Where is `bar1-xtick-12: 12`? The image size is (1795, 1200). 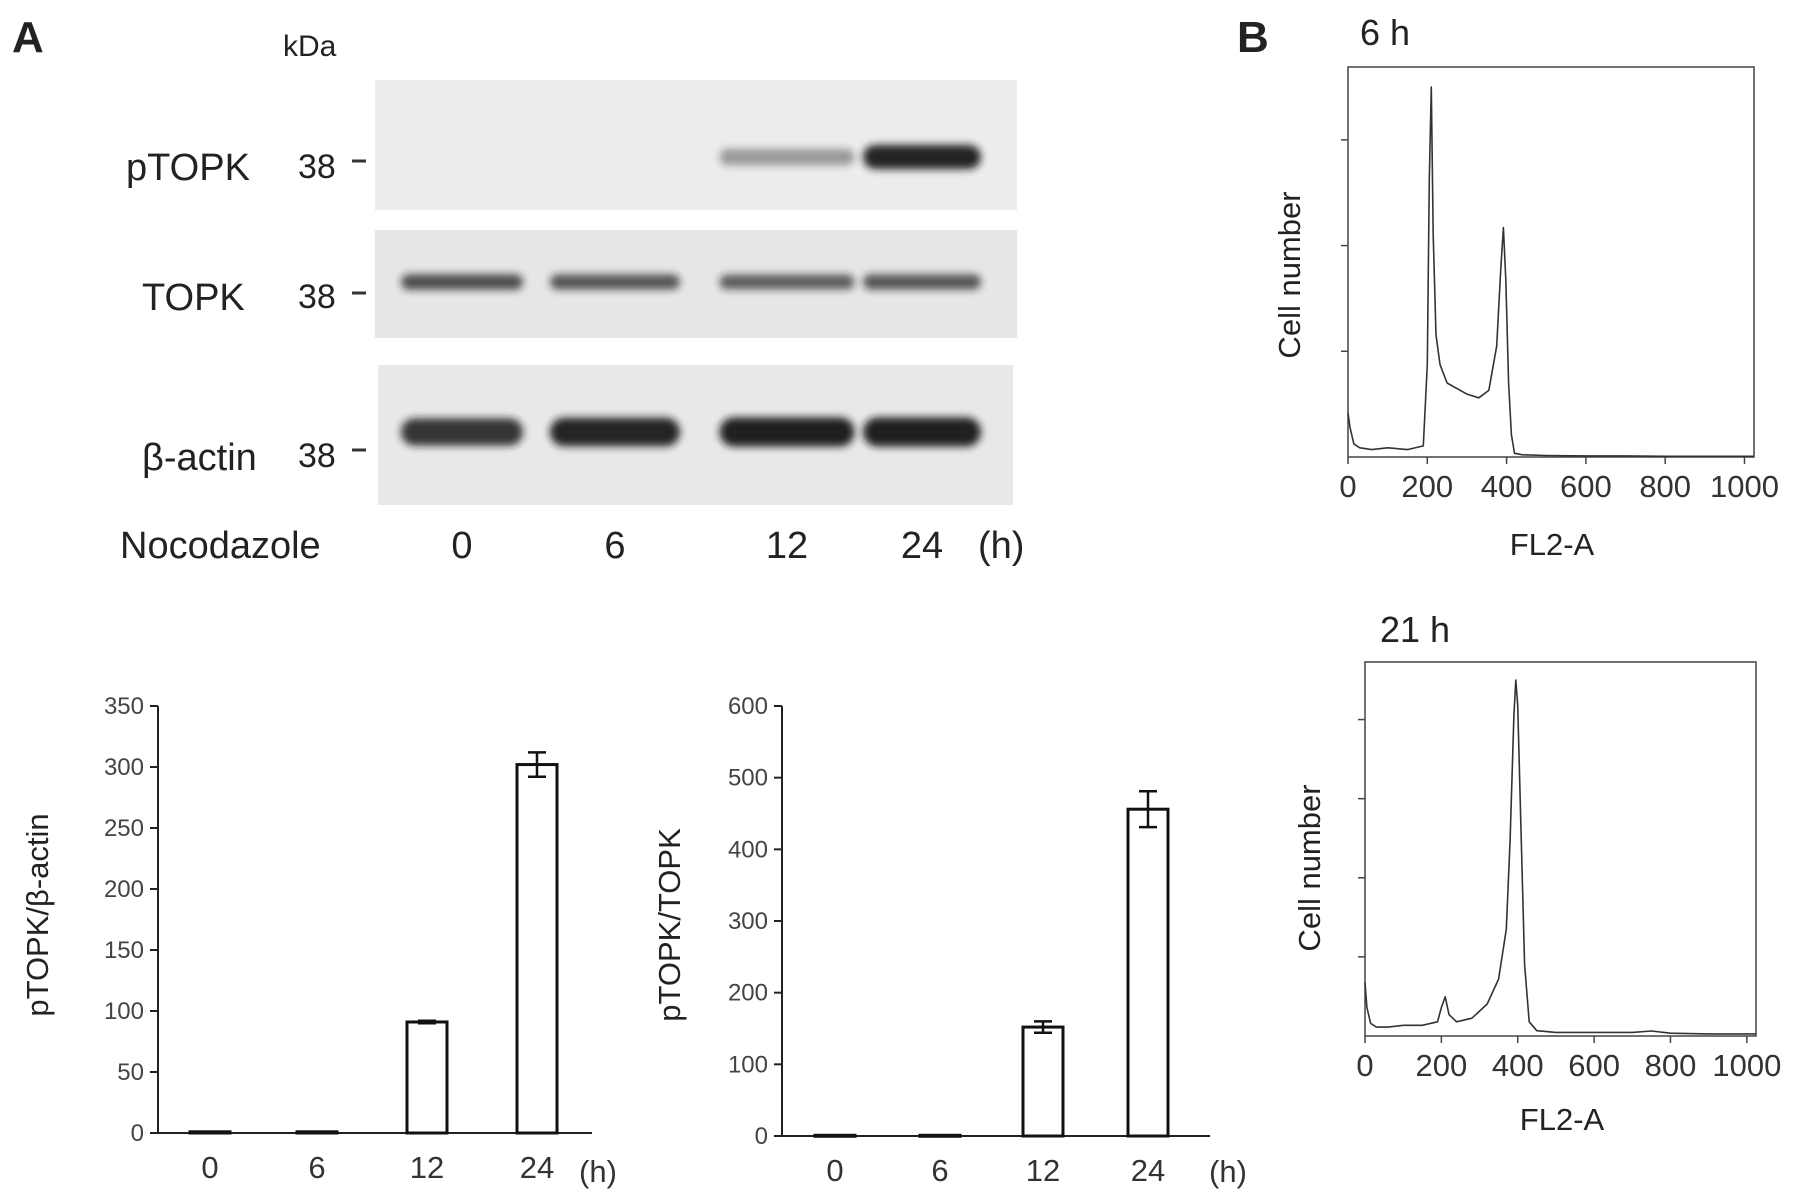 bar1-xtick-12: 12 is located at coordinates (427, 1167).